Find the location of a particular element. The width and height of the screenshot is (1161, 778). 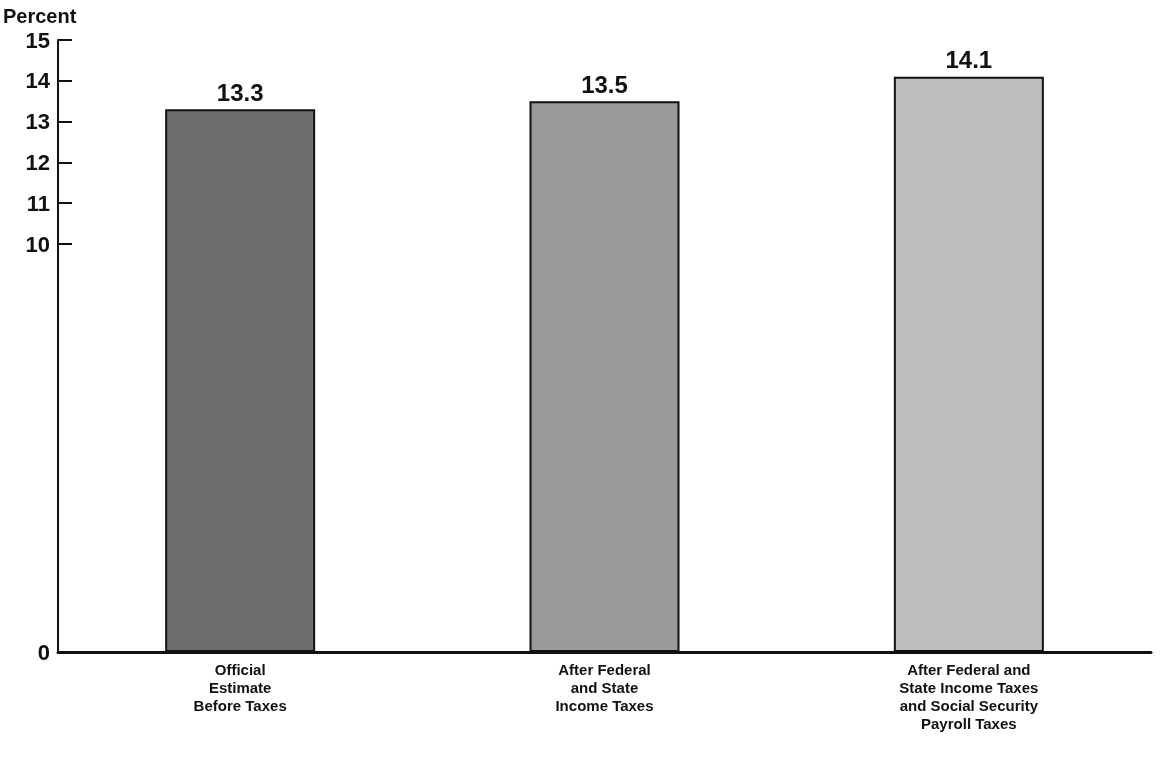

y-tick-label: 14 is located at coordinates (38, 81).